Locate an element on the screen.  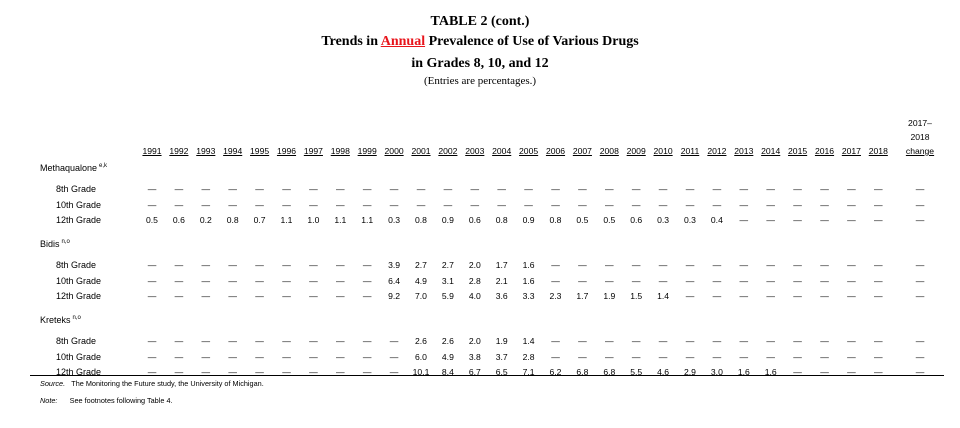
table-cell: 6.8 is located at coordinates (609, 372).